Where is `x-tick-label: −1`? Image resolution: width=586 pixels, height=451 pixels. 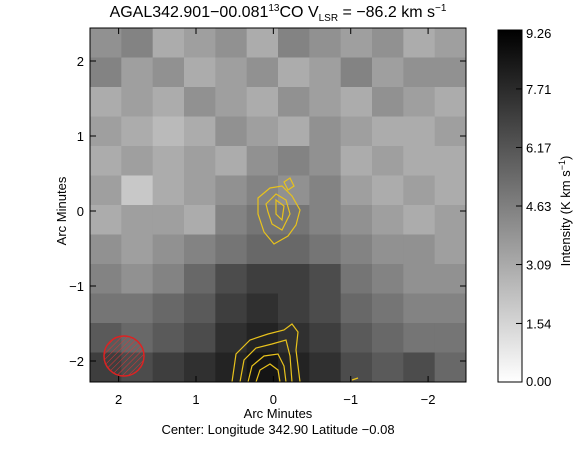
x-tick-label: −1 is located at coordinates (350, 399).